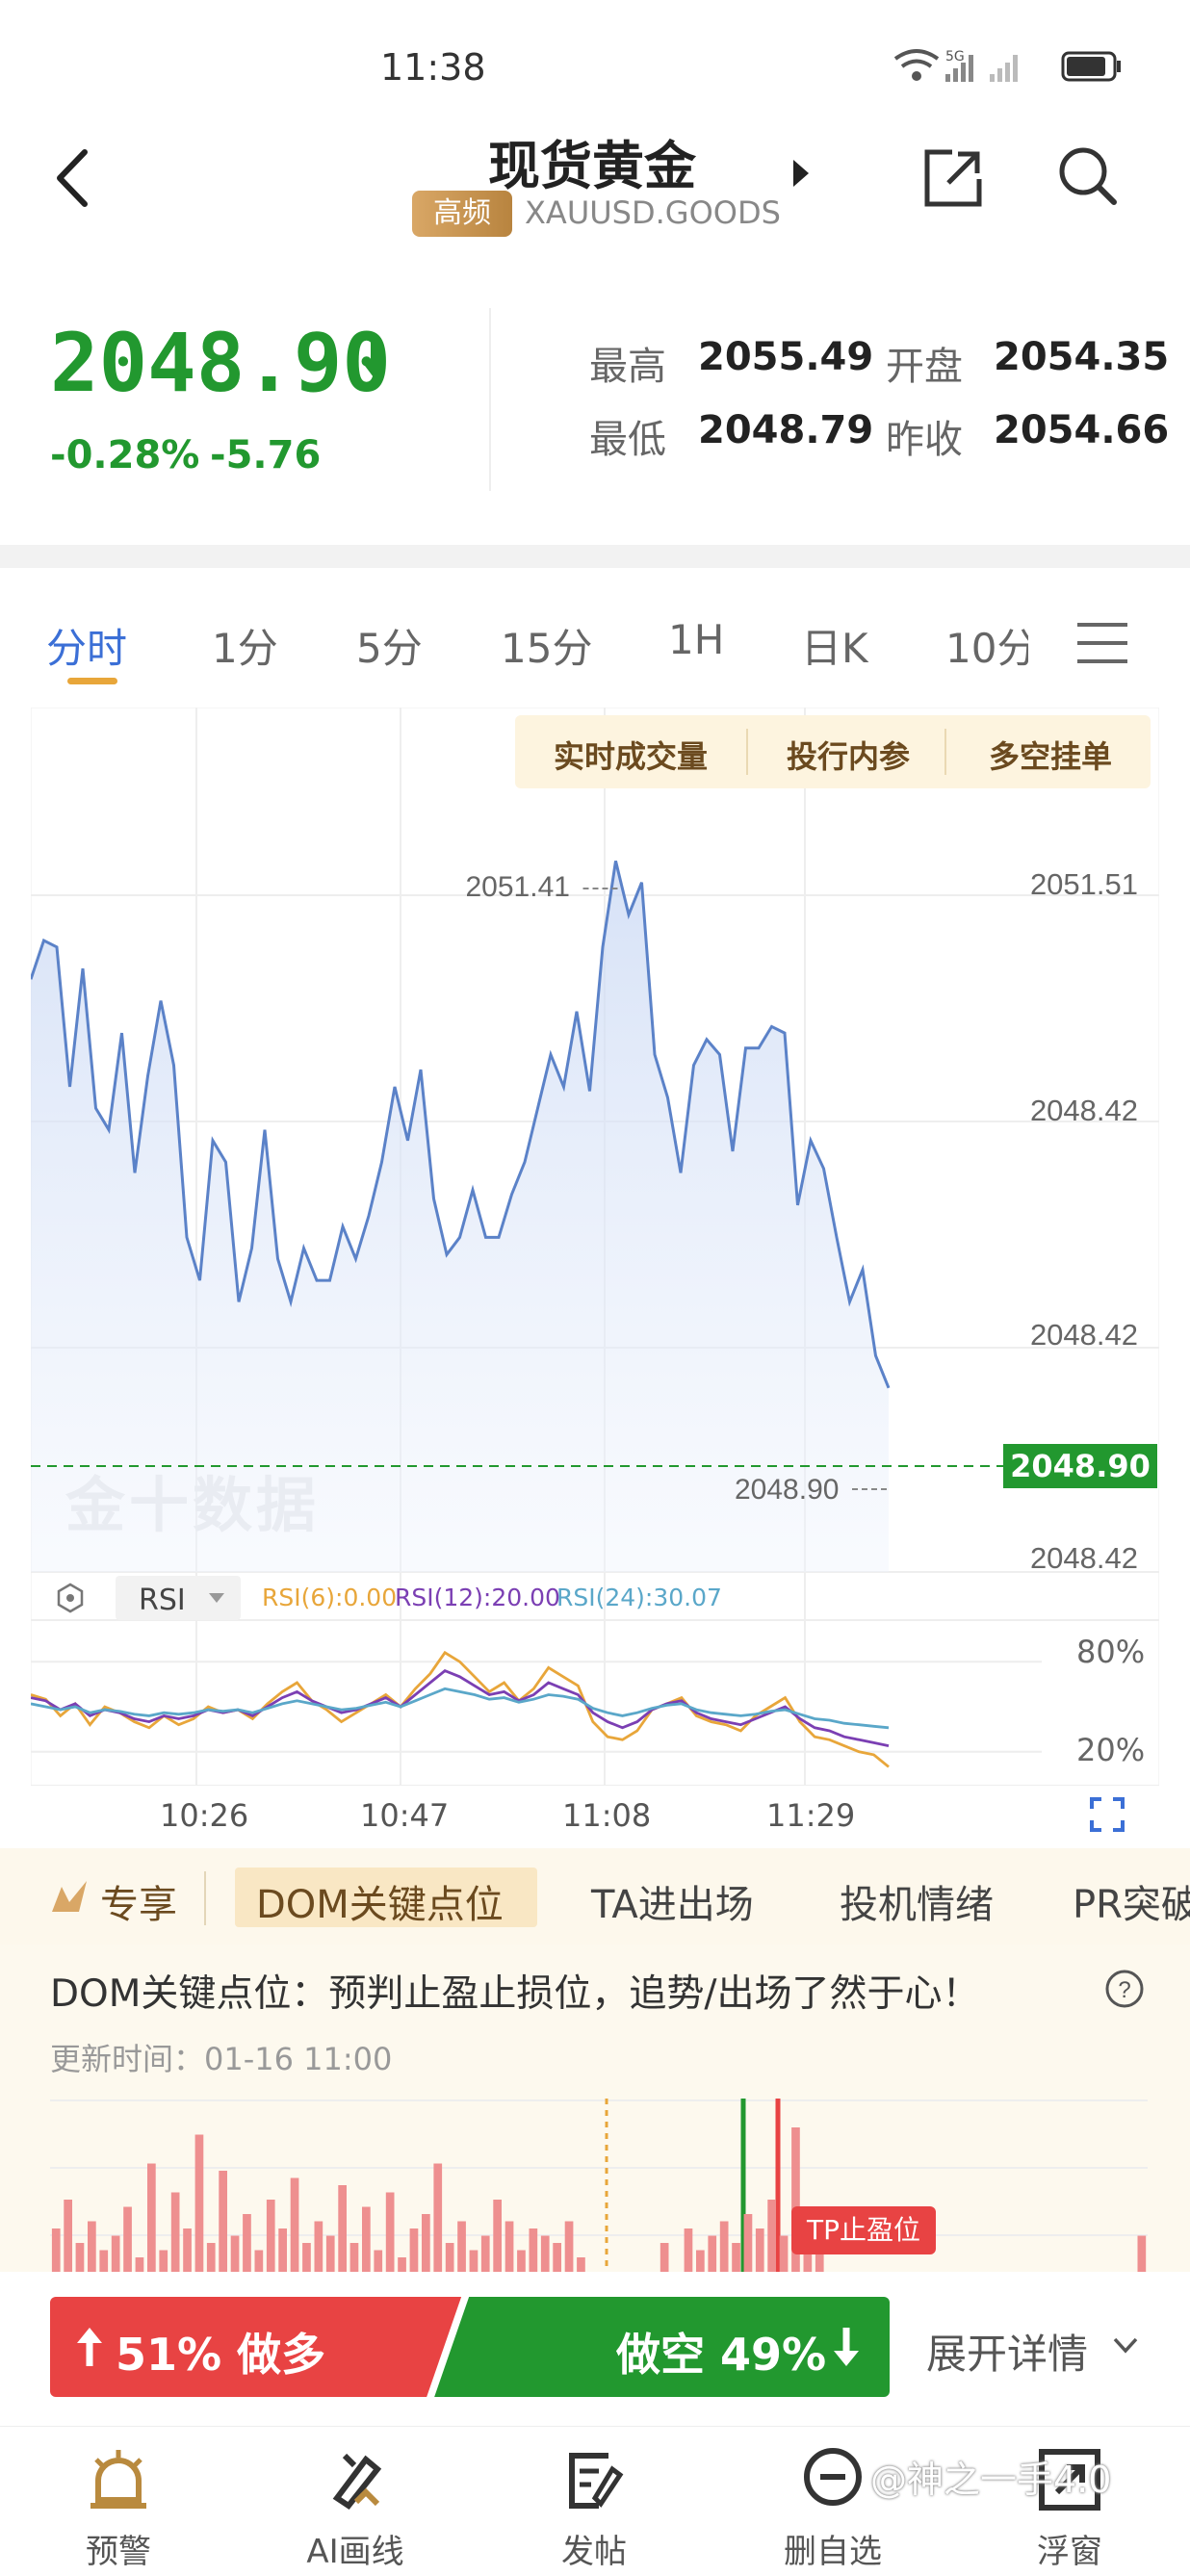 The image size is (1190, 2576). I want to click on nav-label: 发帖, so click(594, 2552).